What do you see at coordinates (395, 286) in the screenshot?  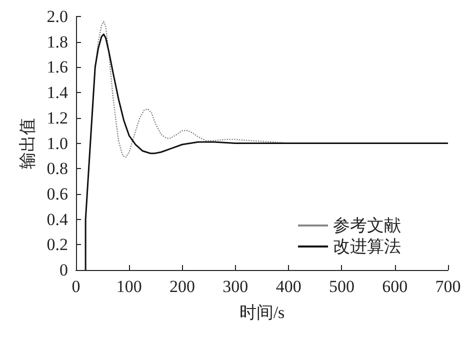 I see `x-tick-label: 600` at bounding box center [395, 286].